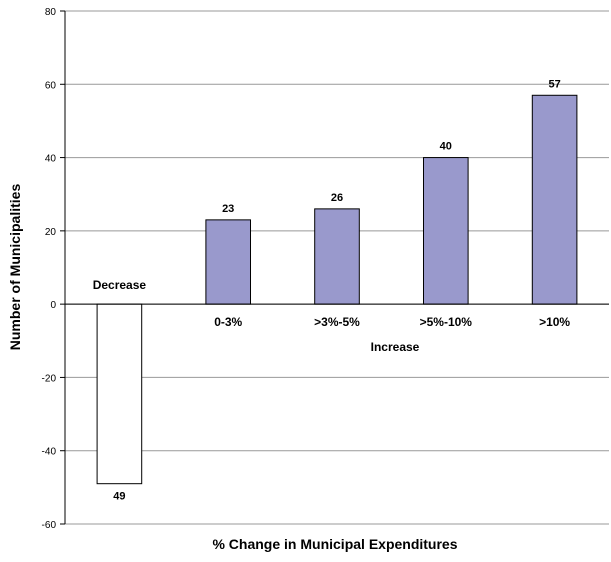 The width and height of the screenshot is (611, 562). Describe the element at coordinates (49, 269) in the screenshot. I see `y-tick-labels: 80 60 40 20 0 -20 -40 -60` at that location.